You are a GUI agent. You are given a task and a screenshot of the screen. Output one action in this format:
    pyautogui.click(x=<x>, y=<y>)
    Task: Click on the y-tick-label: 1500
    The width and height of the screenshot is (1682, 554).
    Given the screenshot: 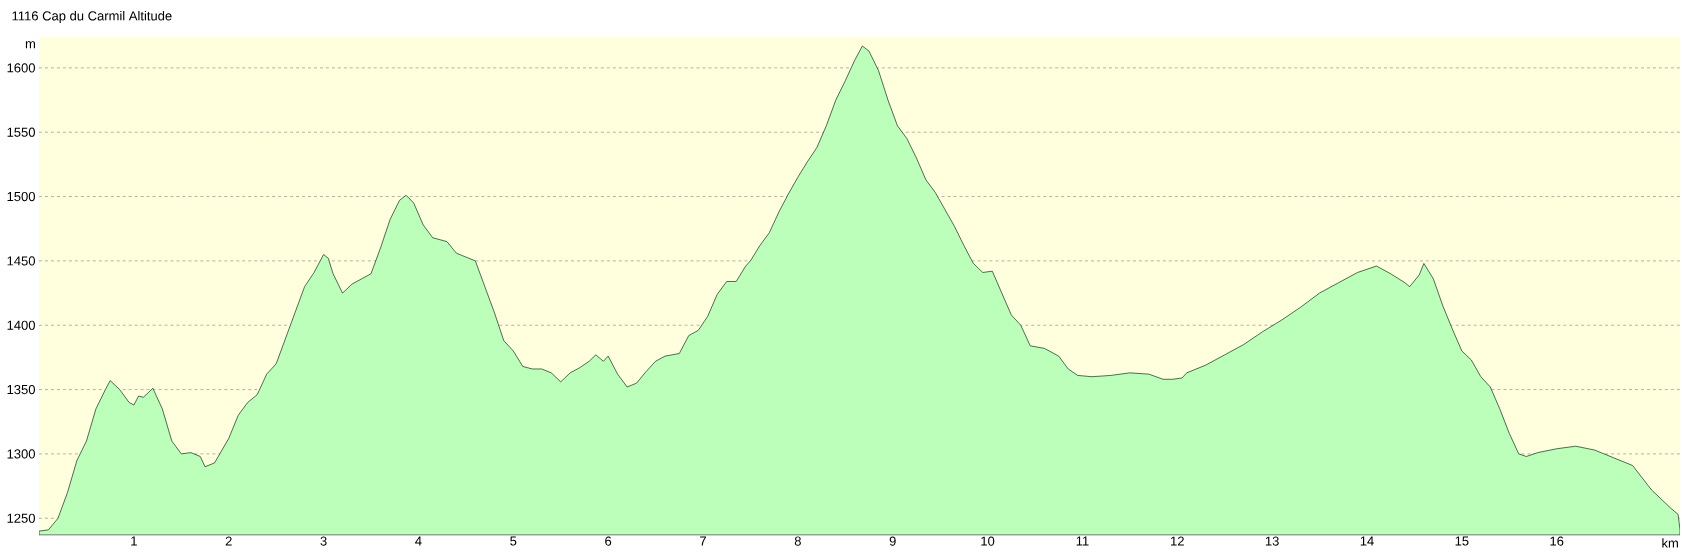 What is the action you would take?
    pyautogui.click(x=21, y=196)
    